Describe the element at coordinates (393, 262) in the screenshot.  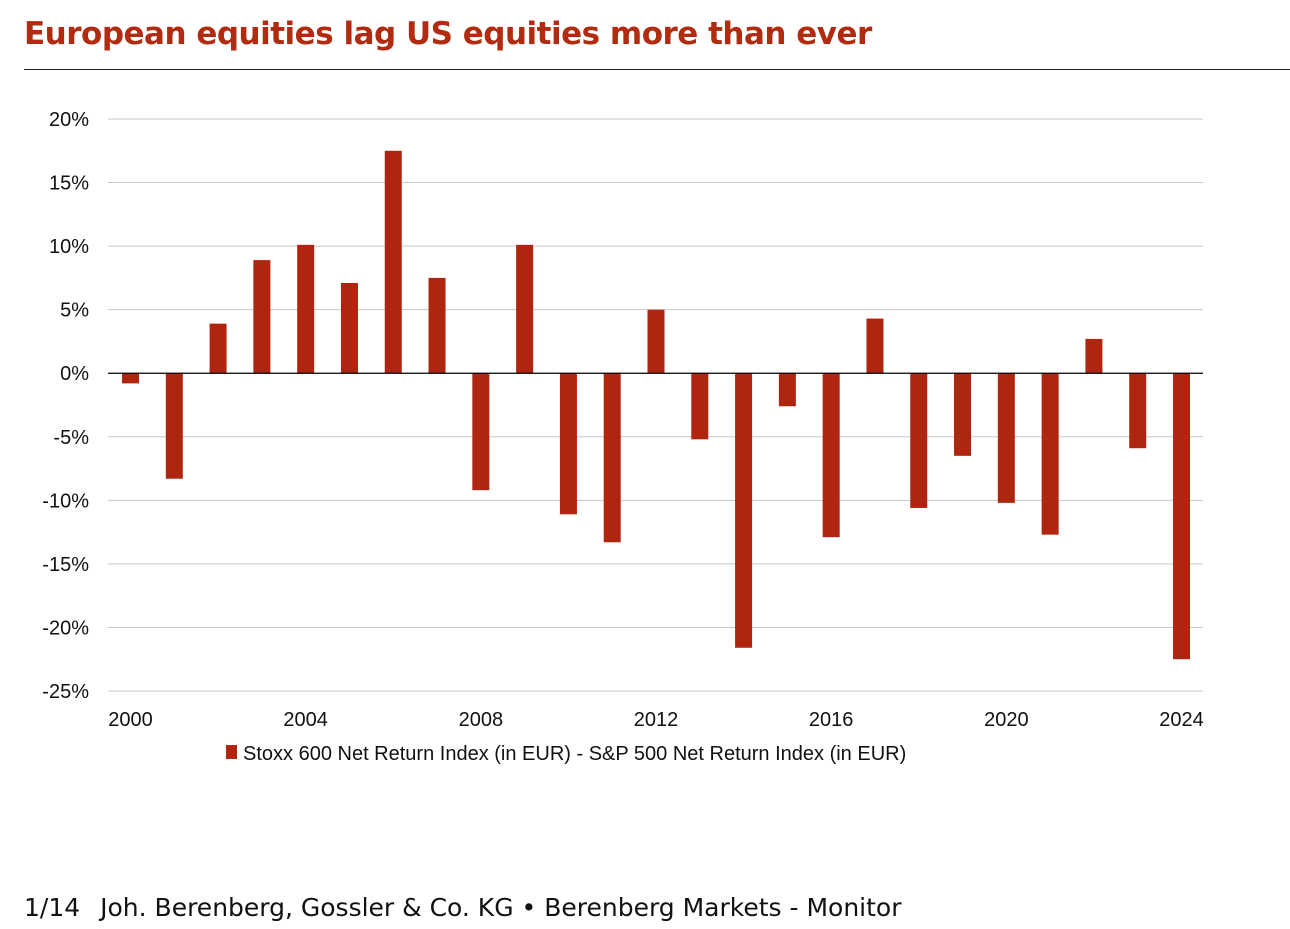
I see `bar-2006` at that location.